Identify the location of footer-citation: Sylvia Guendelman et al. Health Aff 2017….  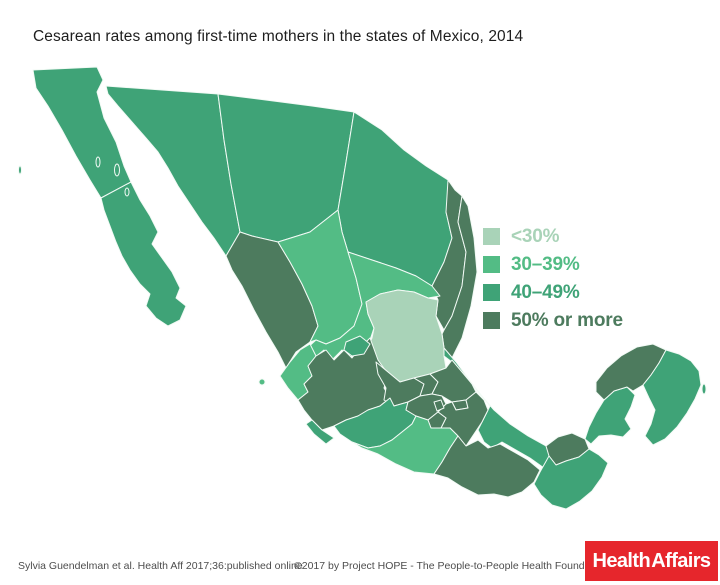
(160, 566).